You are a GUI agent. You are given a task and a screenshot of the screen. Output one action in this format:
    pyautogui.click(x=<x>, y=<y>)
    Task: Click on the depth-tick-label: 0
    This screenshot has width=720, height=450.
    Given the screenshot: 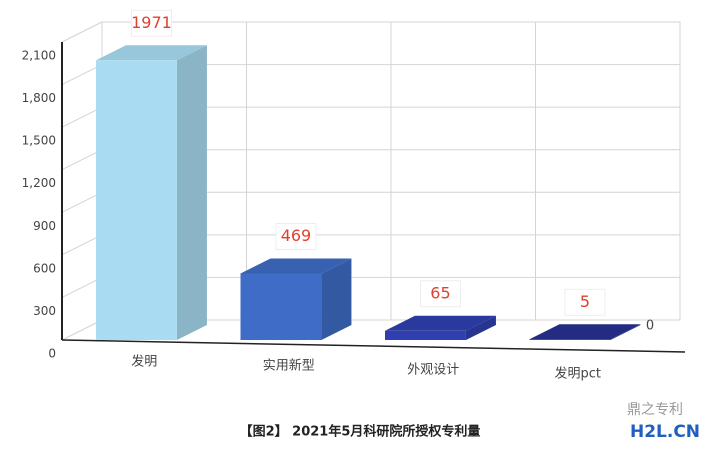 What is the action you would take?
    pyautogui.click(x=650, y=326)
    